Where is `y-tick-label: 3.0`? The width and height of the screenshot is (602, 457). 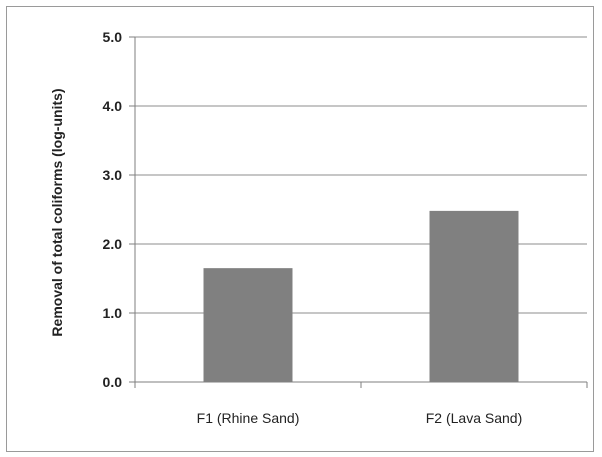 y-tick-label: 3.0 is located at coordinates (113, 175).